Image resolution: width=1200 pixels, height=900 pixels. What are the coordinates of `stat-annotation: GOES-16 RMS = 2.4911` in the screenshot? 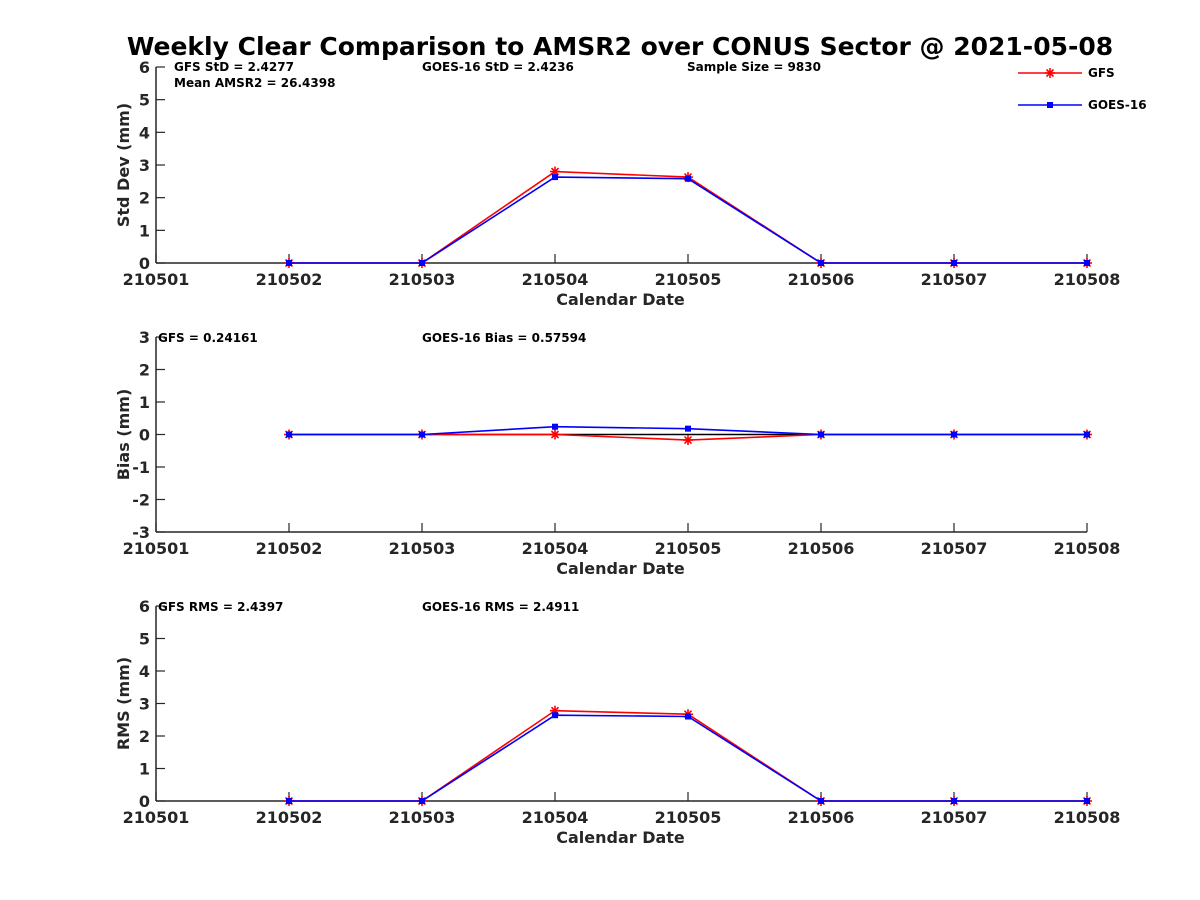 It's located at (500, 607).